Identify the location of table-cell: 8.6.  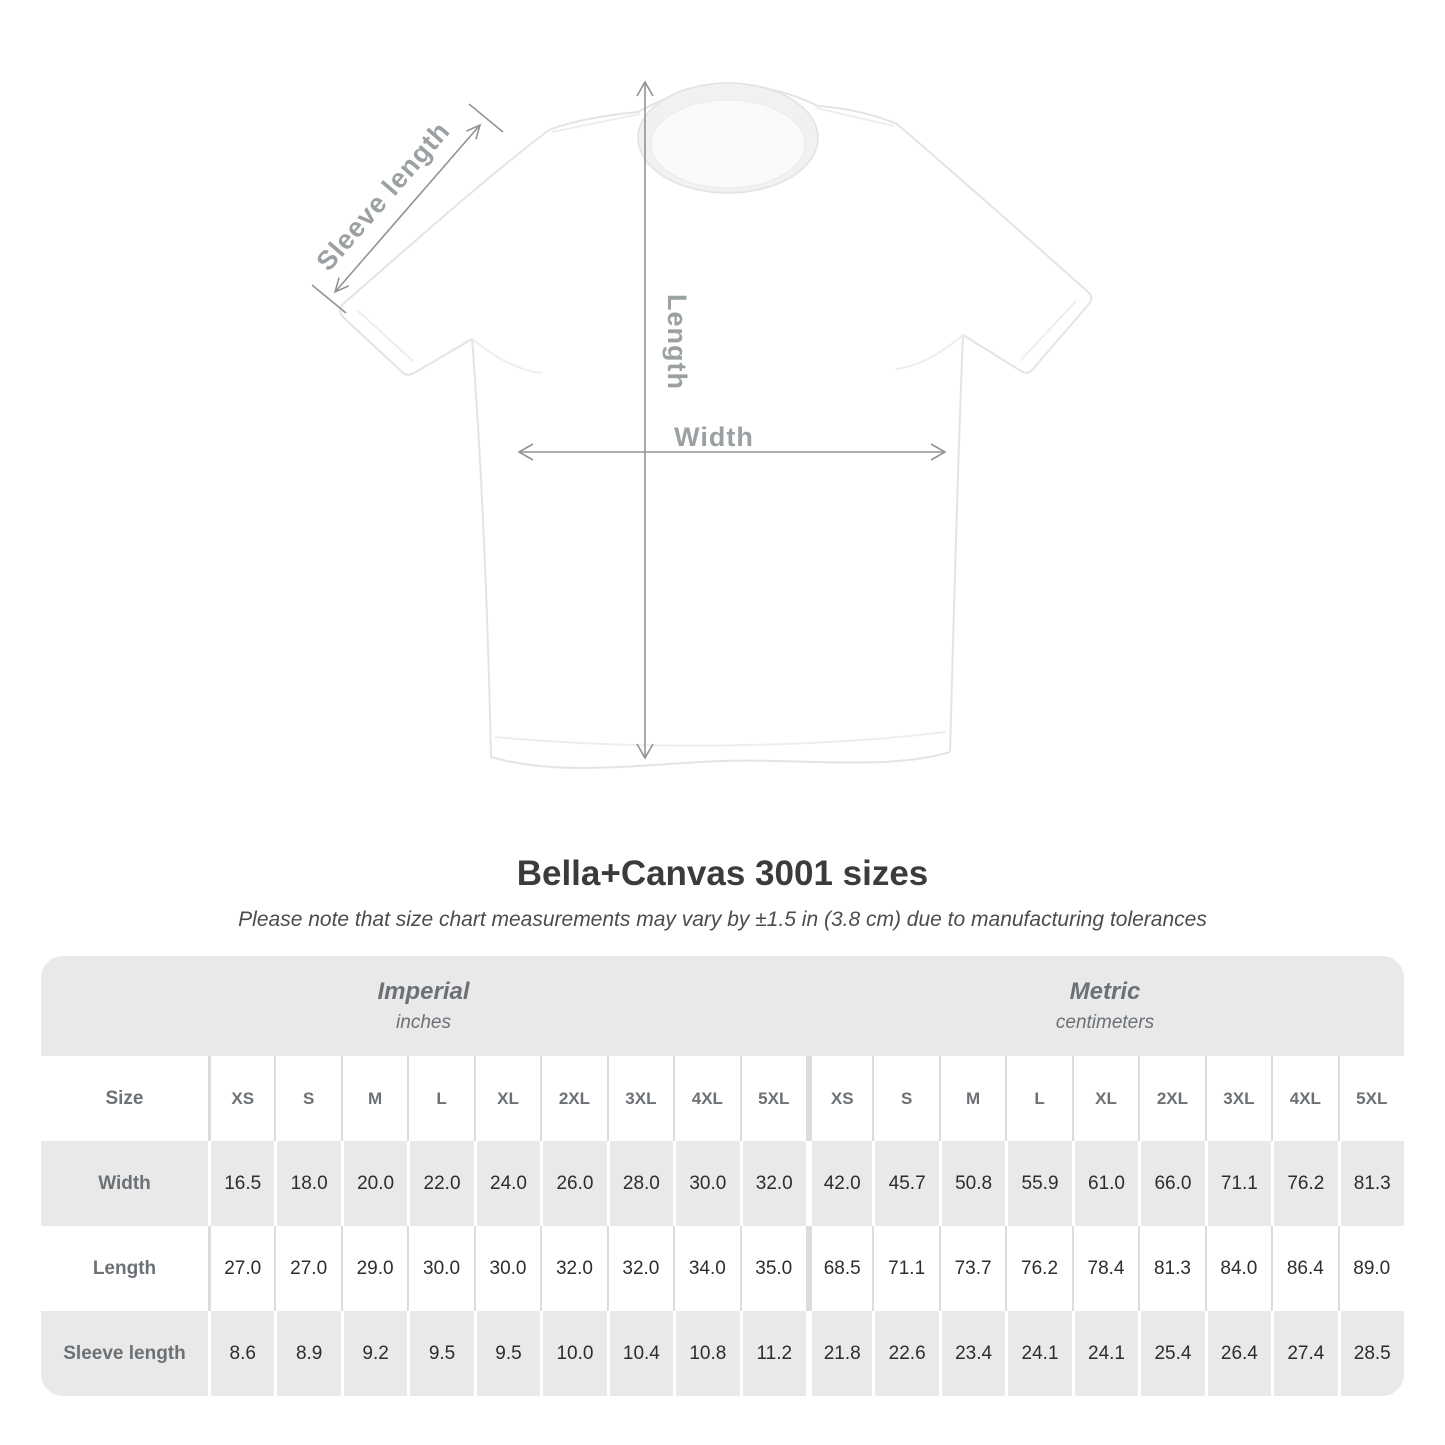
(241, 1354).